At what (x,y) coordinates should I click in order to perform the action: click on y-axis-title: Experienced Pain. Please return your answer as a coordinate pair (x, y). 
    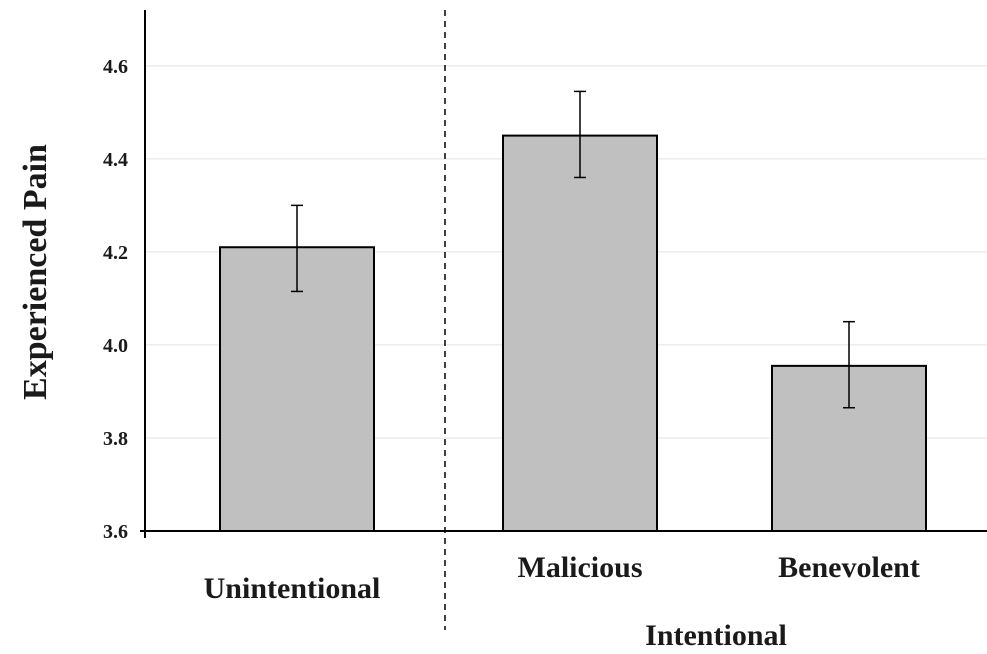
    Looking at the image, I should click on (35, 272).